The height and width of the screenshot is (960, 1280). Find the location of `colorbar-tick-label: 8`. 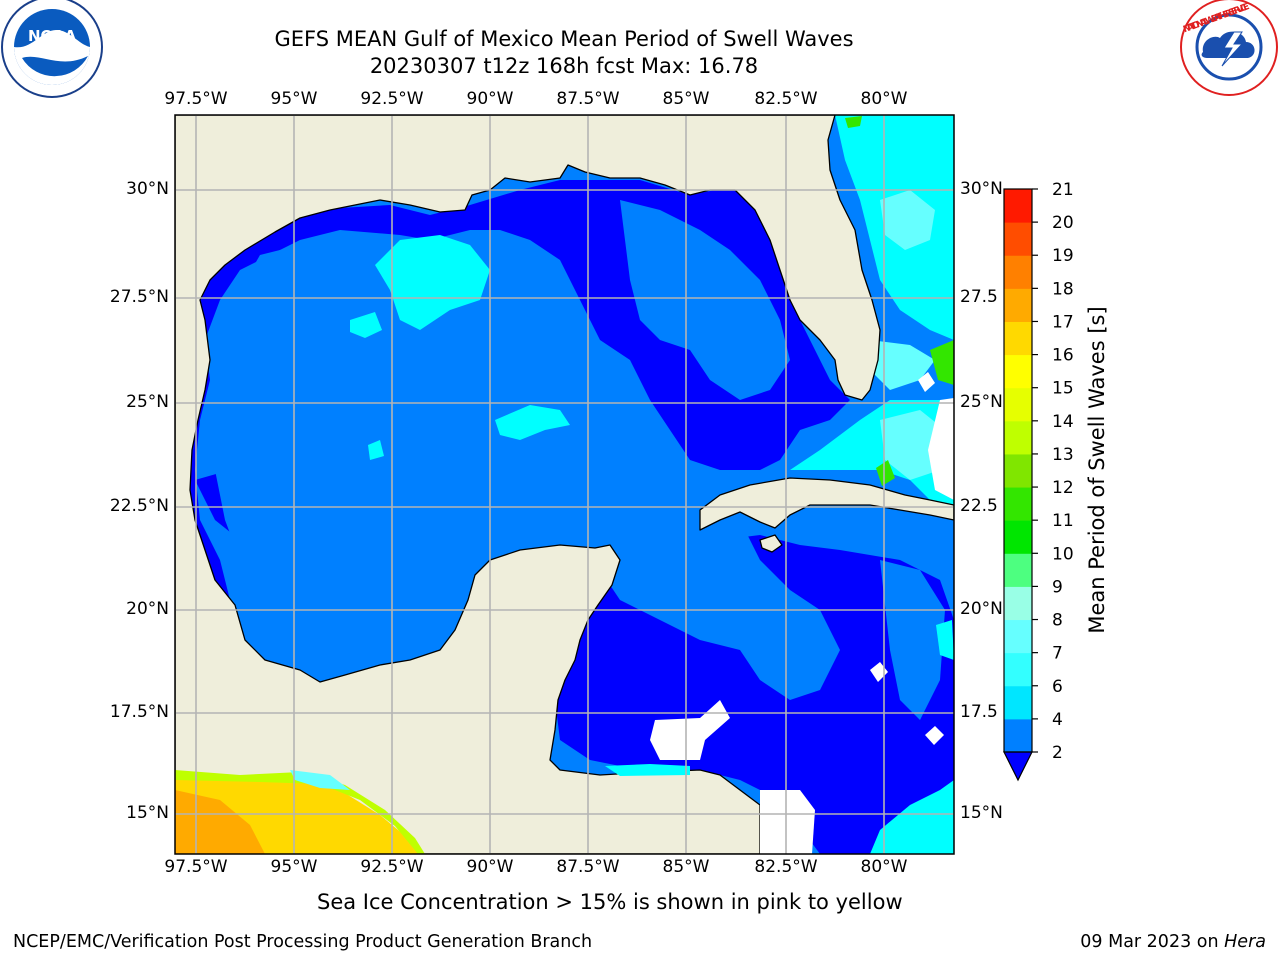

colorbar-tick-label: 8 is located at coordinates (1057, 621).